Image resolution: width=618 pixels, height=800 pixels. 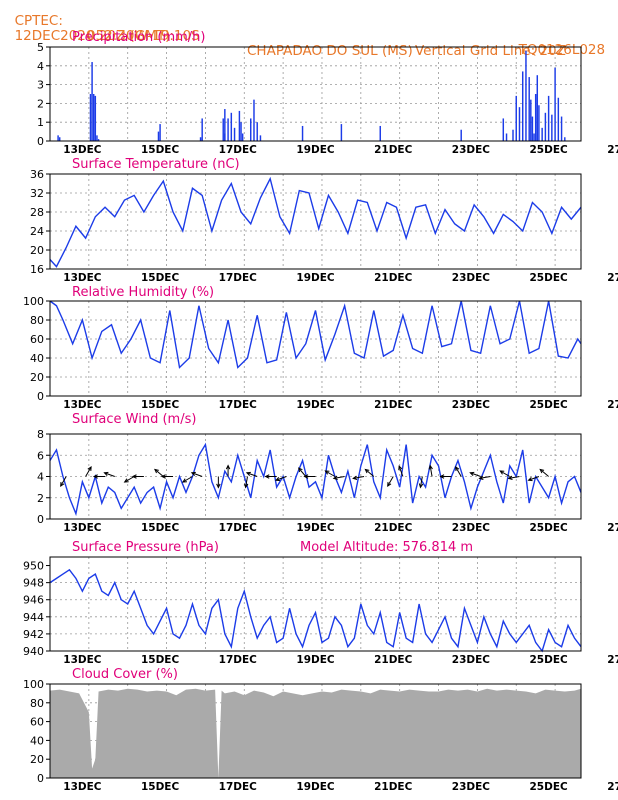 I want to click on panel-title: Precipitation (mm/h), so click(x=138, y=37).